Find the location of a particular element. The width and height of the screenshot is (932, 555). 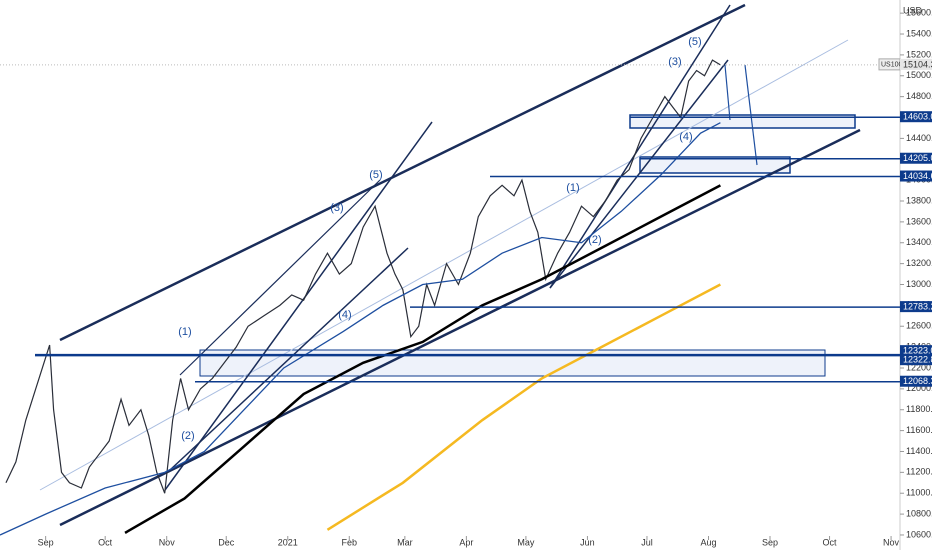

y-tick-label: 13400.0 is located at coordinates (919, 242).